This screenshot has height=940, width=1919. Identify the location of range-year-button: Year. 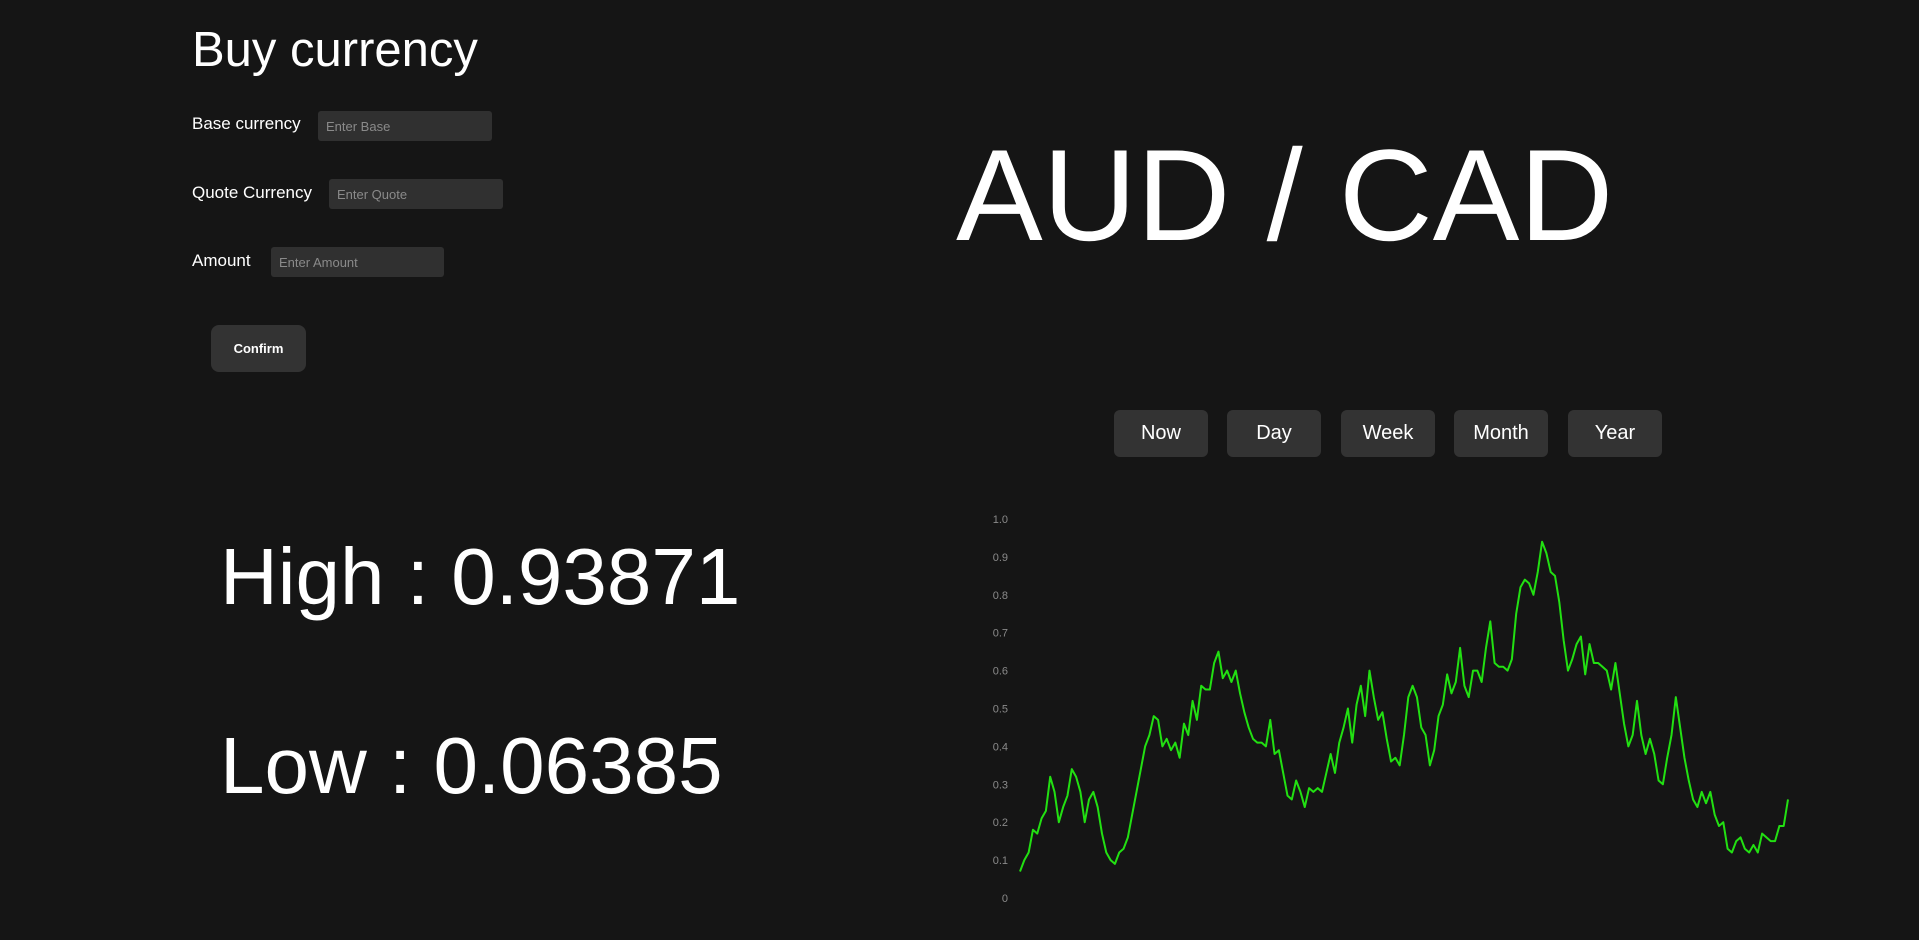
(1615, 433).